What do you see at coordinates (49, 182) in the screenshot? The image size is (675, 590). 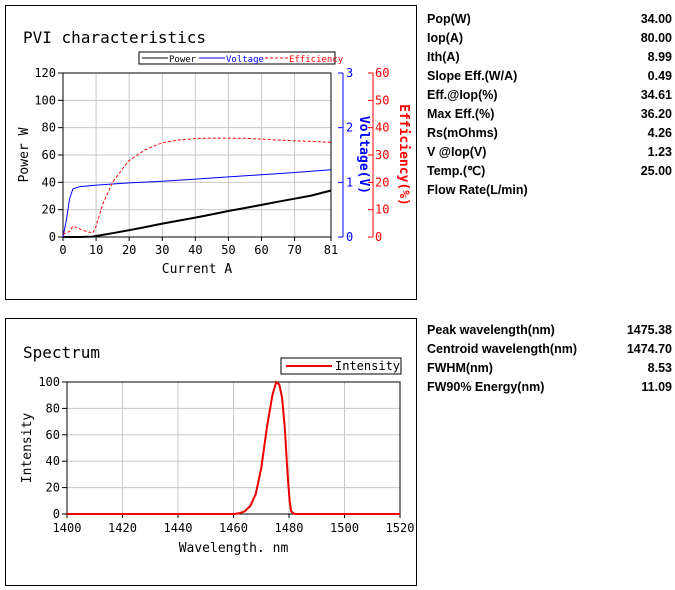 I see `y-tick-label: 40` at bounding box center [49, 182].